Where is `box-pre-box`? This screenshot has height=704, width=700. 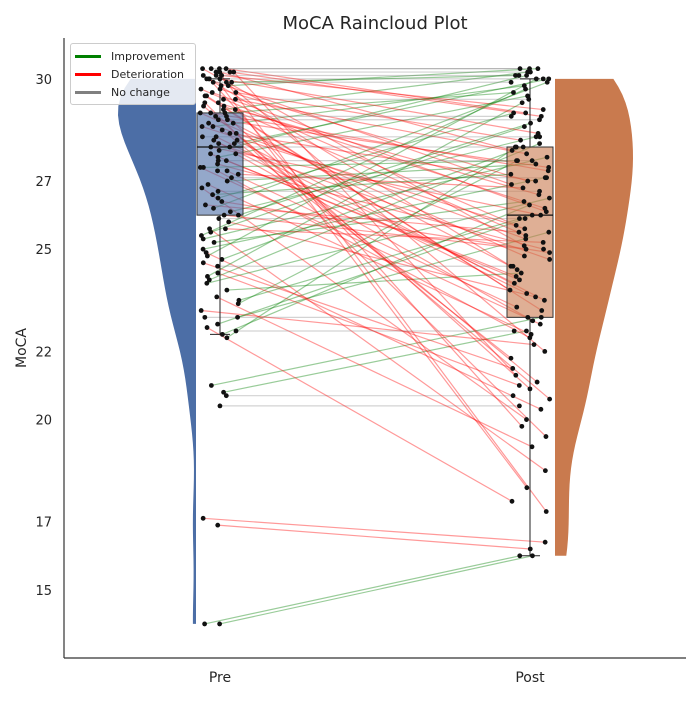 box-pre-box is located at coordinates (220, 164).